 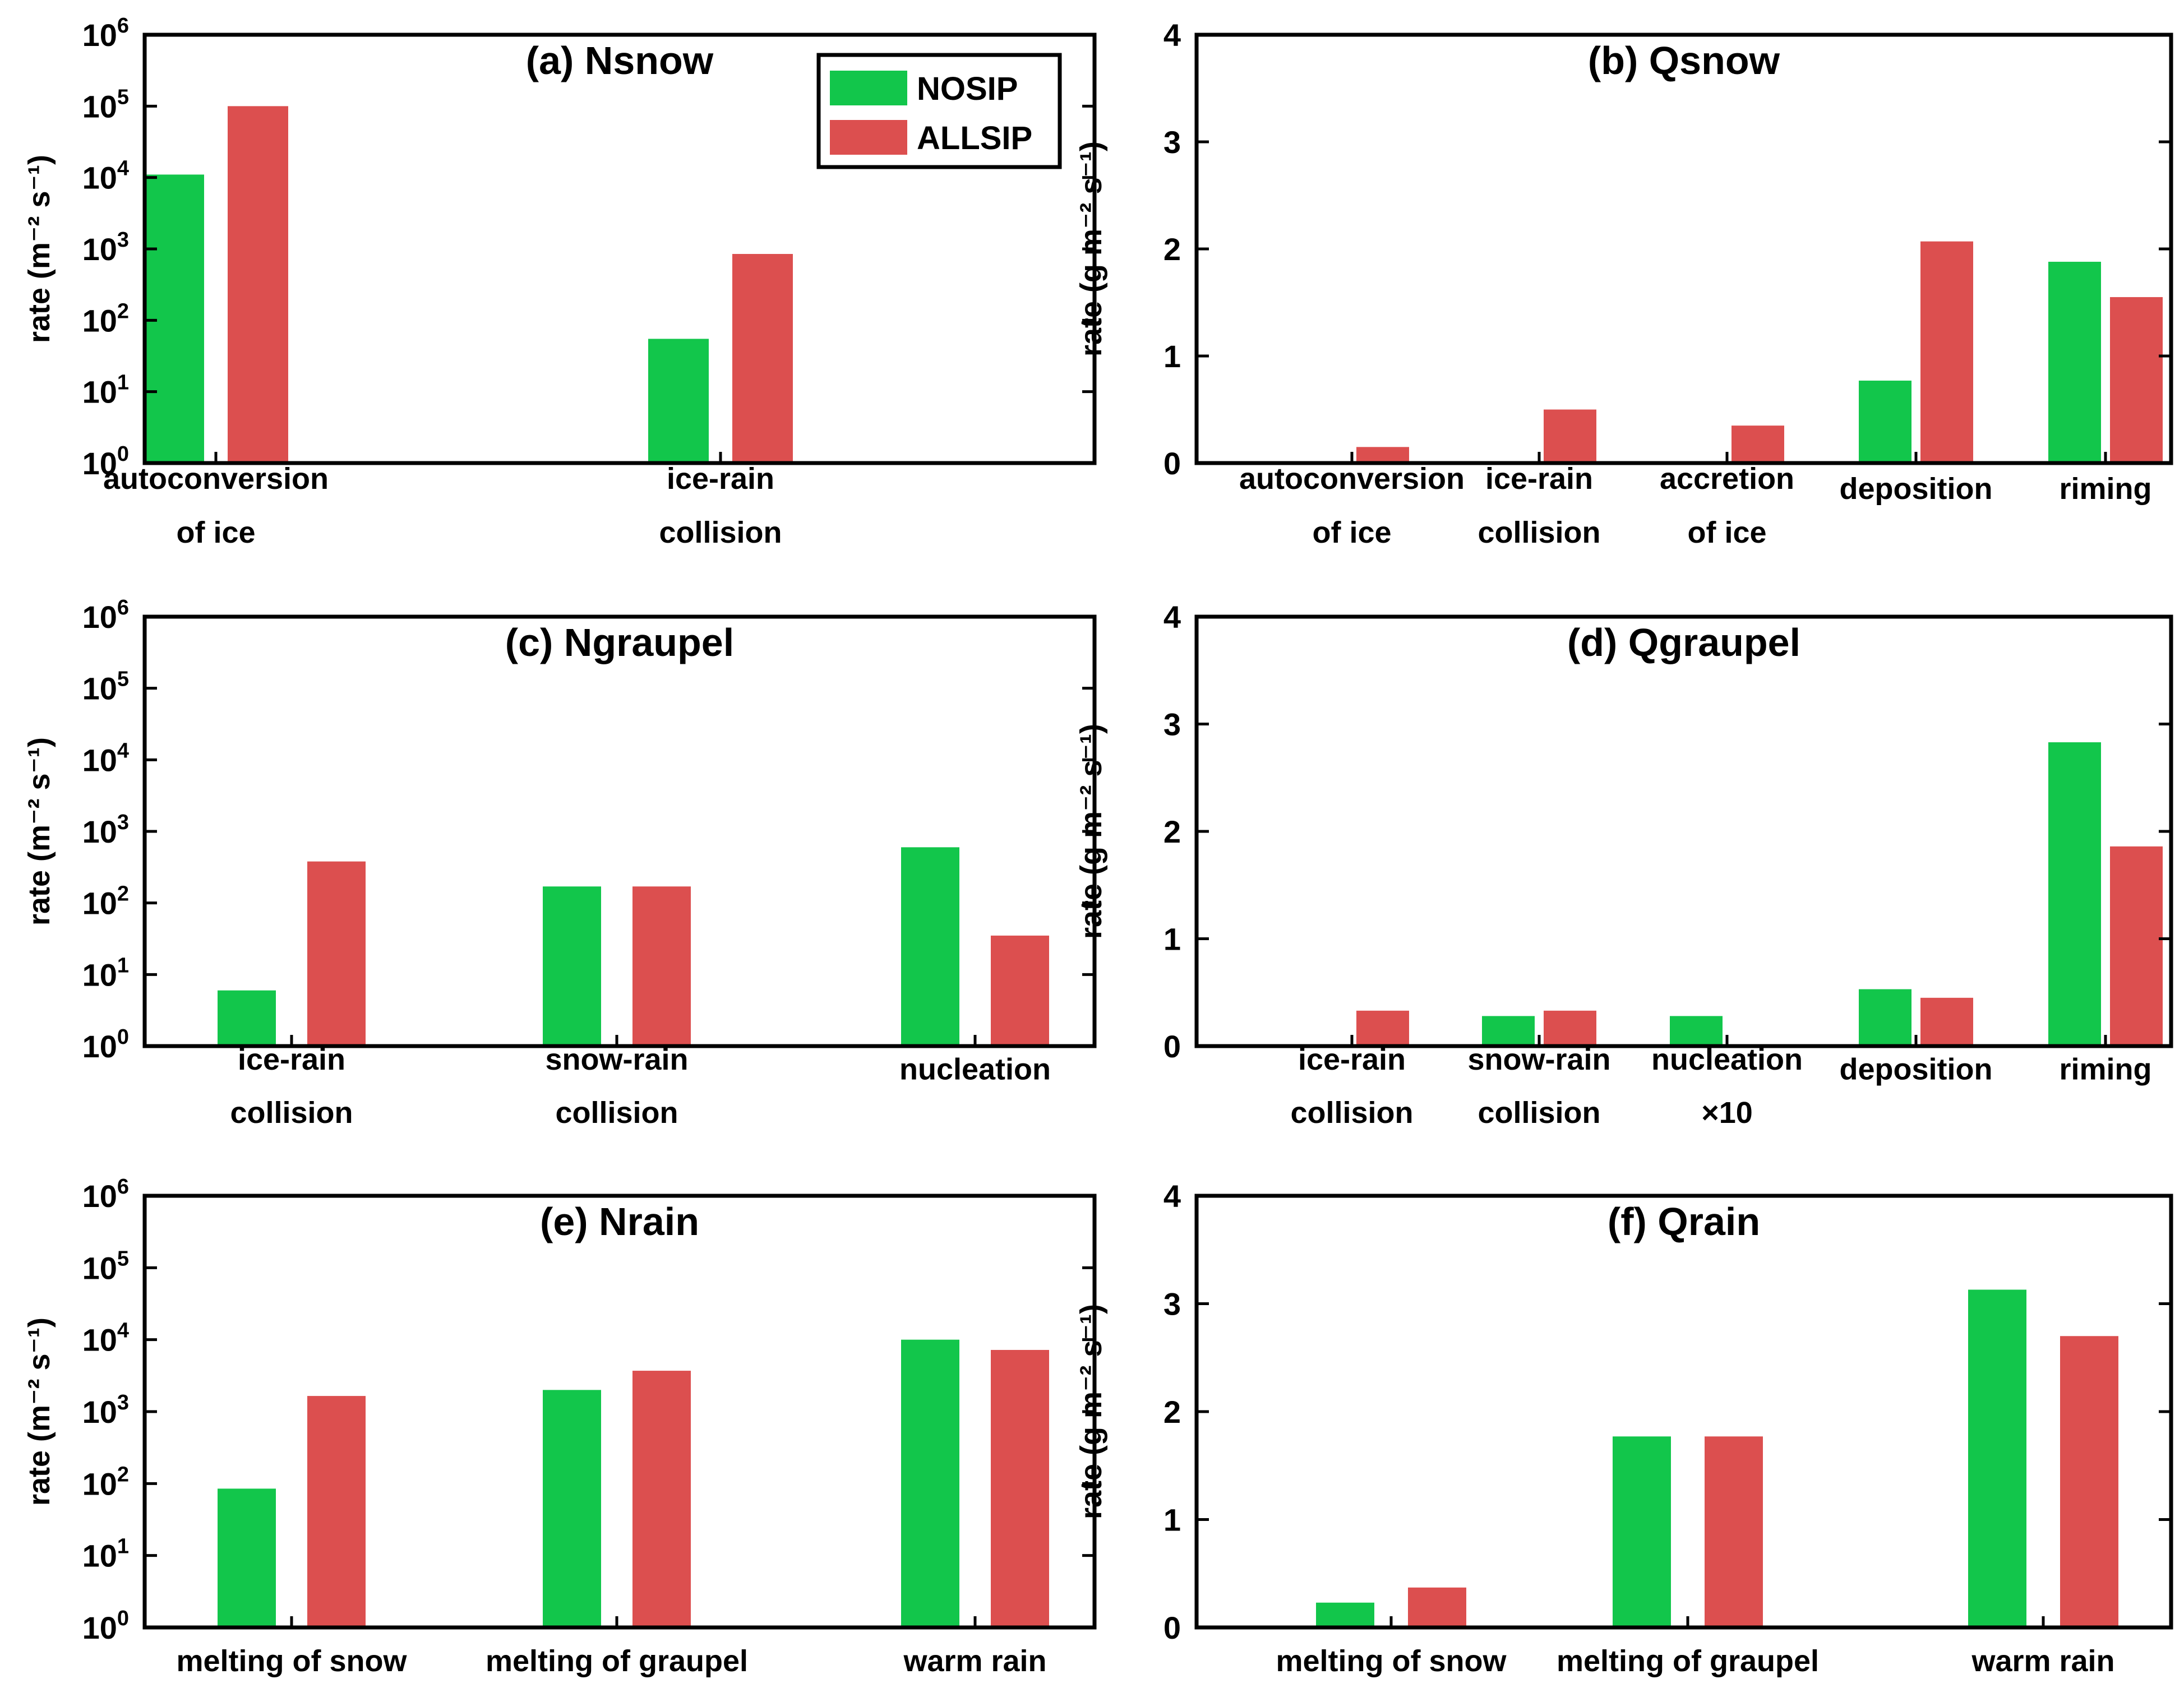 I want to click on chart-title: (b) Qsnow, so click(x=1684, y=61).